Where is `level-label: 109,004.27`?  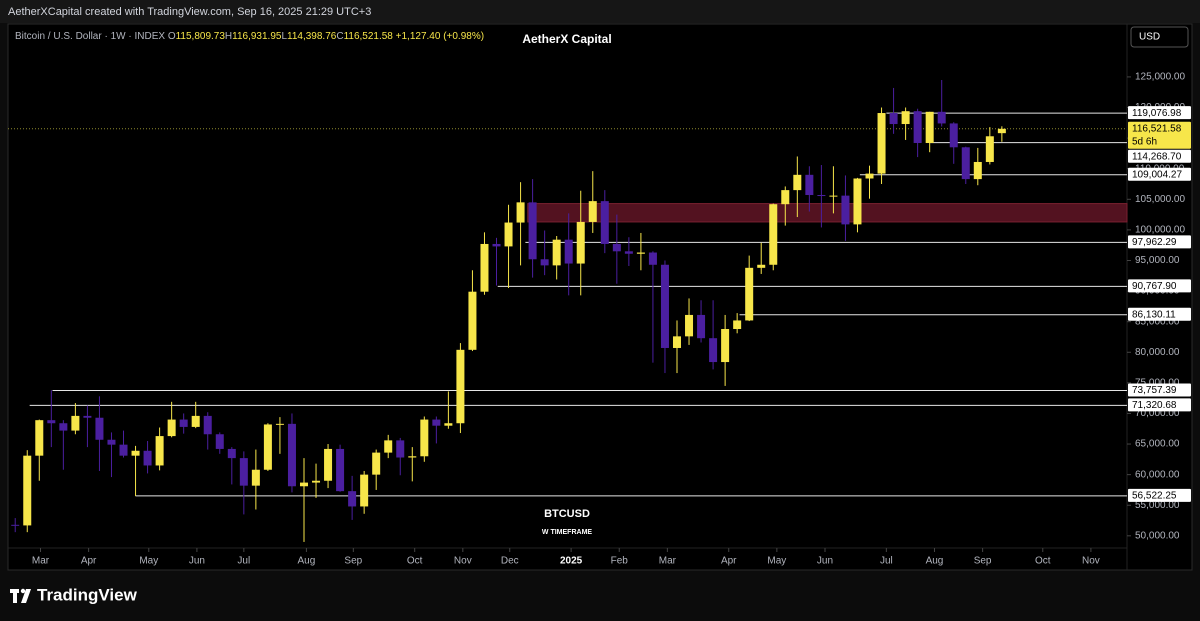
level-label: 109,004.27 is located at coordinates (1157, 174).